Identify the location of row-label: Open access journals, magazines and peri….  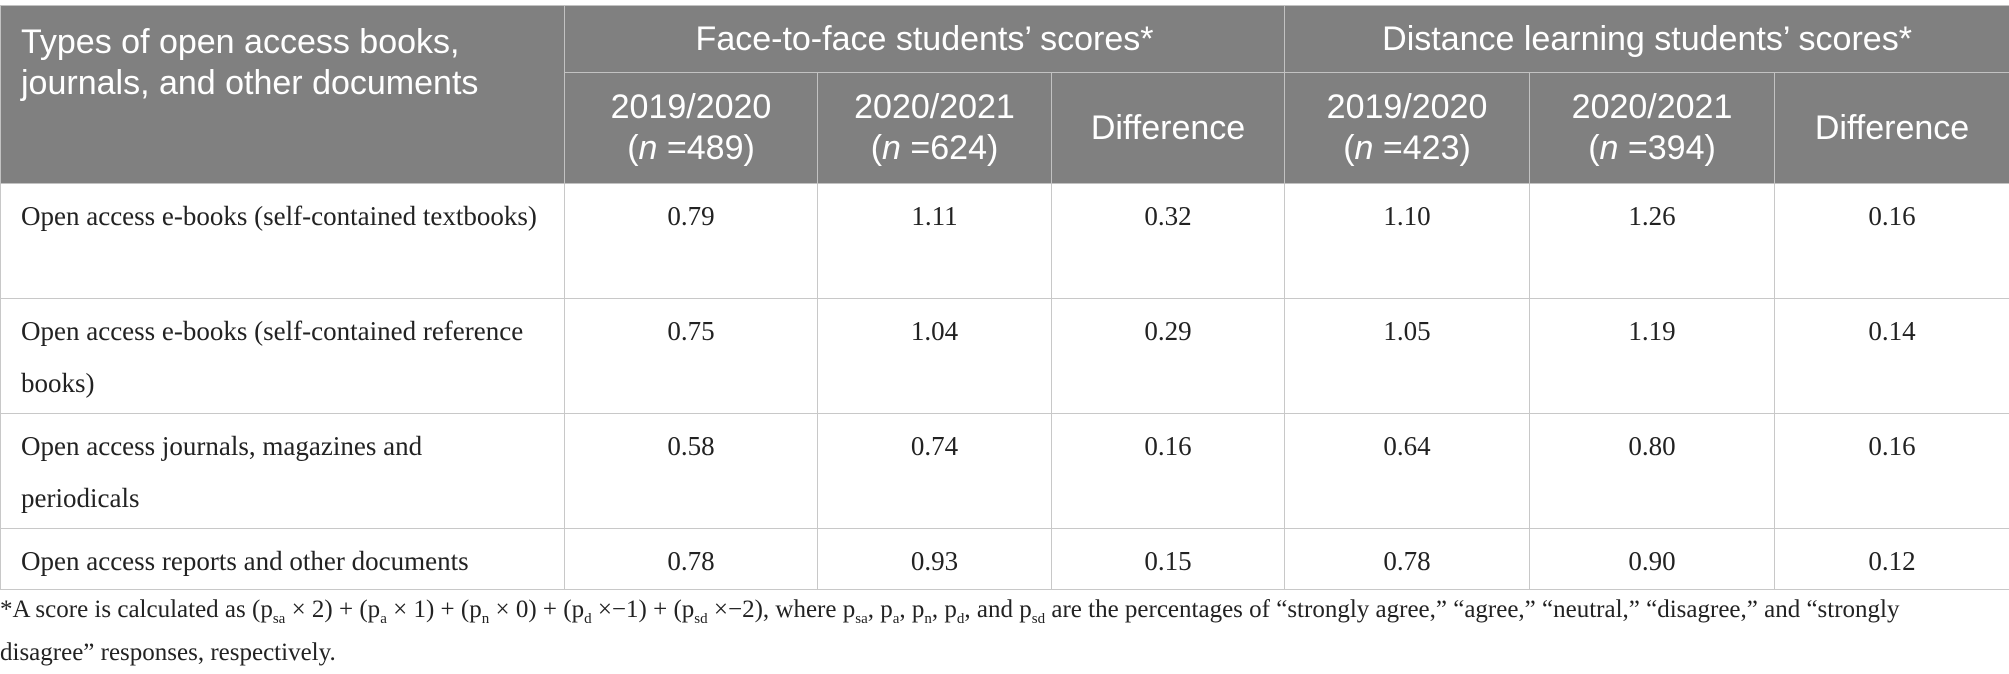
(282, 471).